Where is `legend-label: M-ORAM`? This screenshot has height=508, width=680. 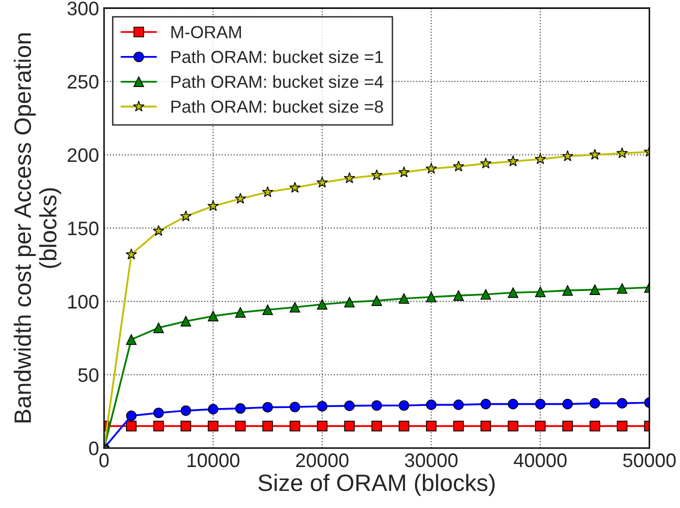 legend-label: M-ORAM is located at coordinates (206, 32).